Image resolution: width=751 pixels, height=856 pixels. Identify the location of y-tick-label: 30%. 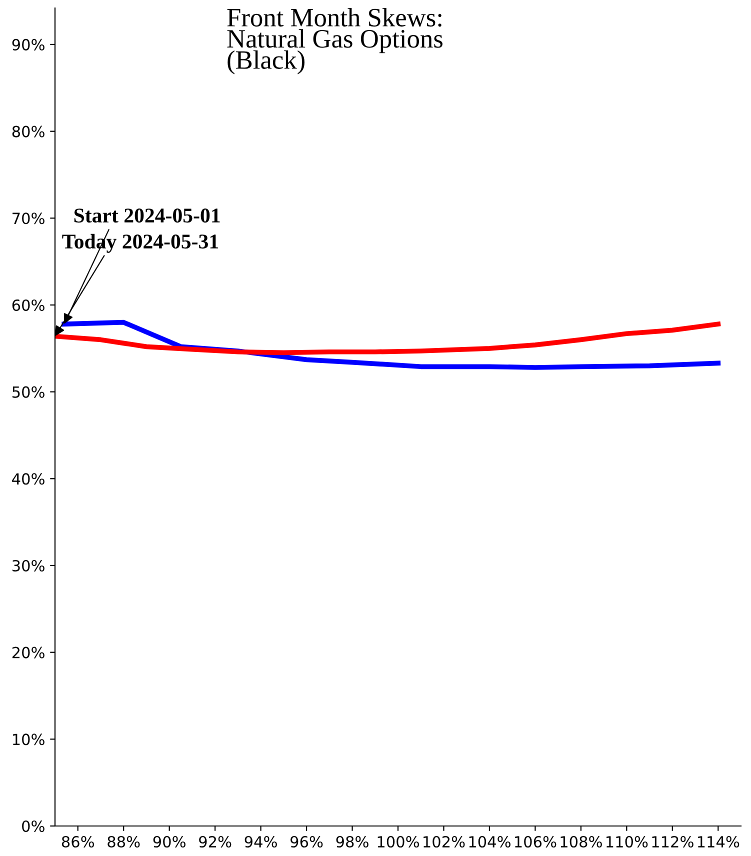
(28, 566).